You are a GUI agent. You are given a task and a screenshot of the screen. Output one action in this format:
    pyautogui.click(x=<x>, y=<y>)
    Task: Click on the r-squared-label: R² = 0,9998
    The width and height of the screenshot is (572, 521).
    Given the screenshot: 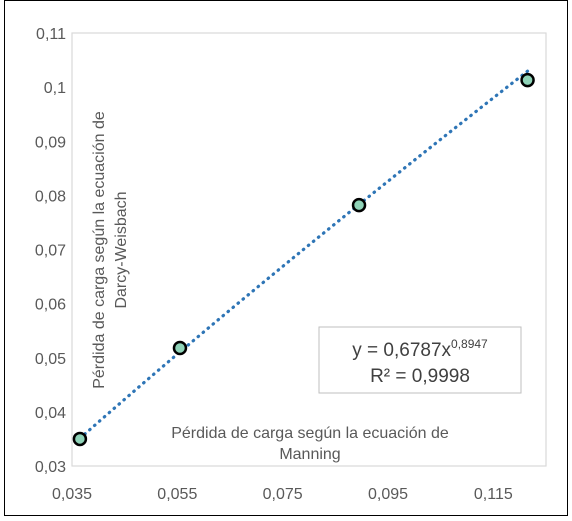 What is the action you would take?
    pyautogui.click(x=420, y=376)
    